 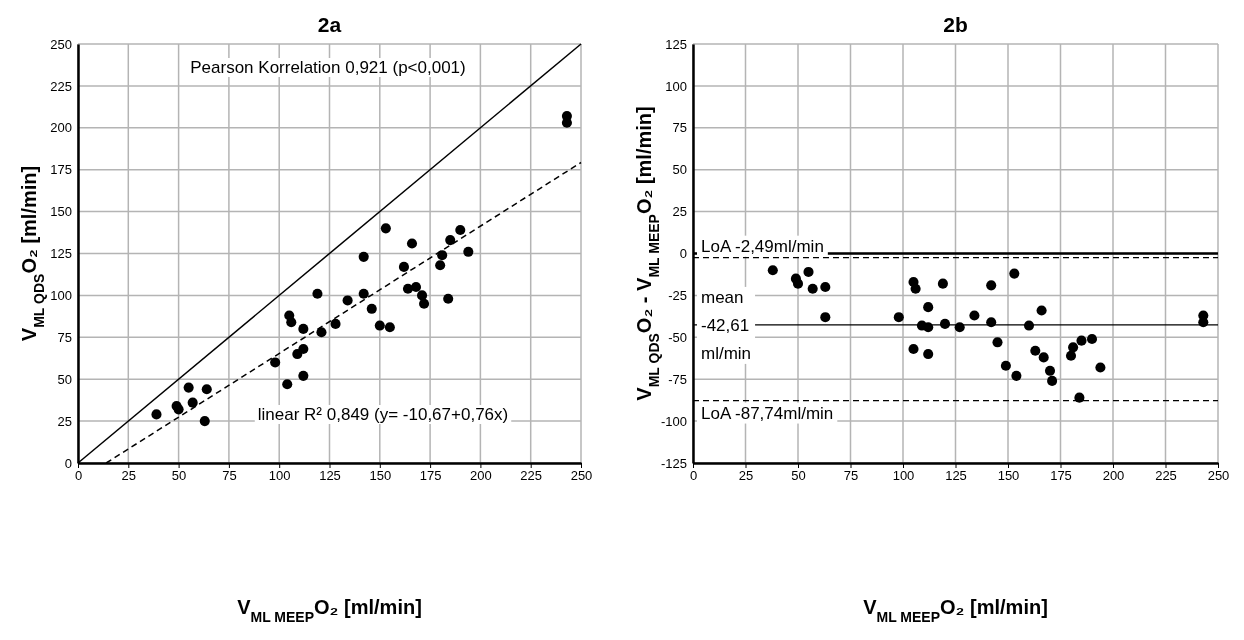 What do you see at coordinates (673, 421) in the screenshot?
I see `y-tick-label: -100` at bounding box center [673, 421].